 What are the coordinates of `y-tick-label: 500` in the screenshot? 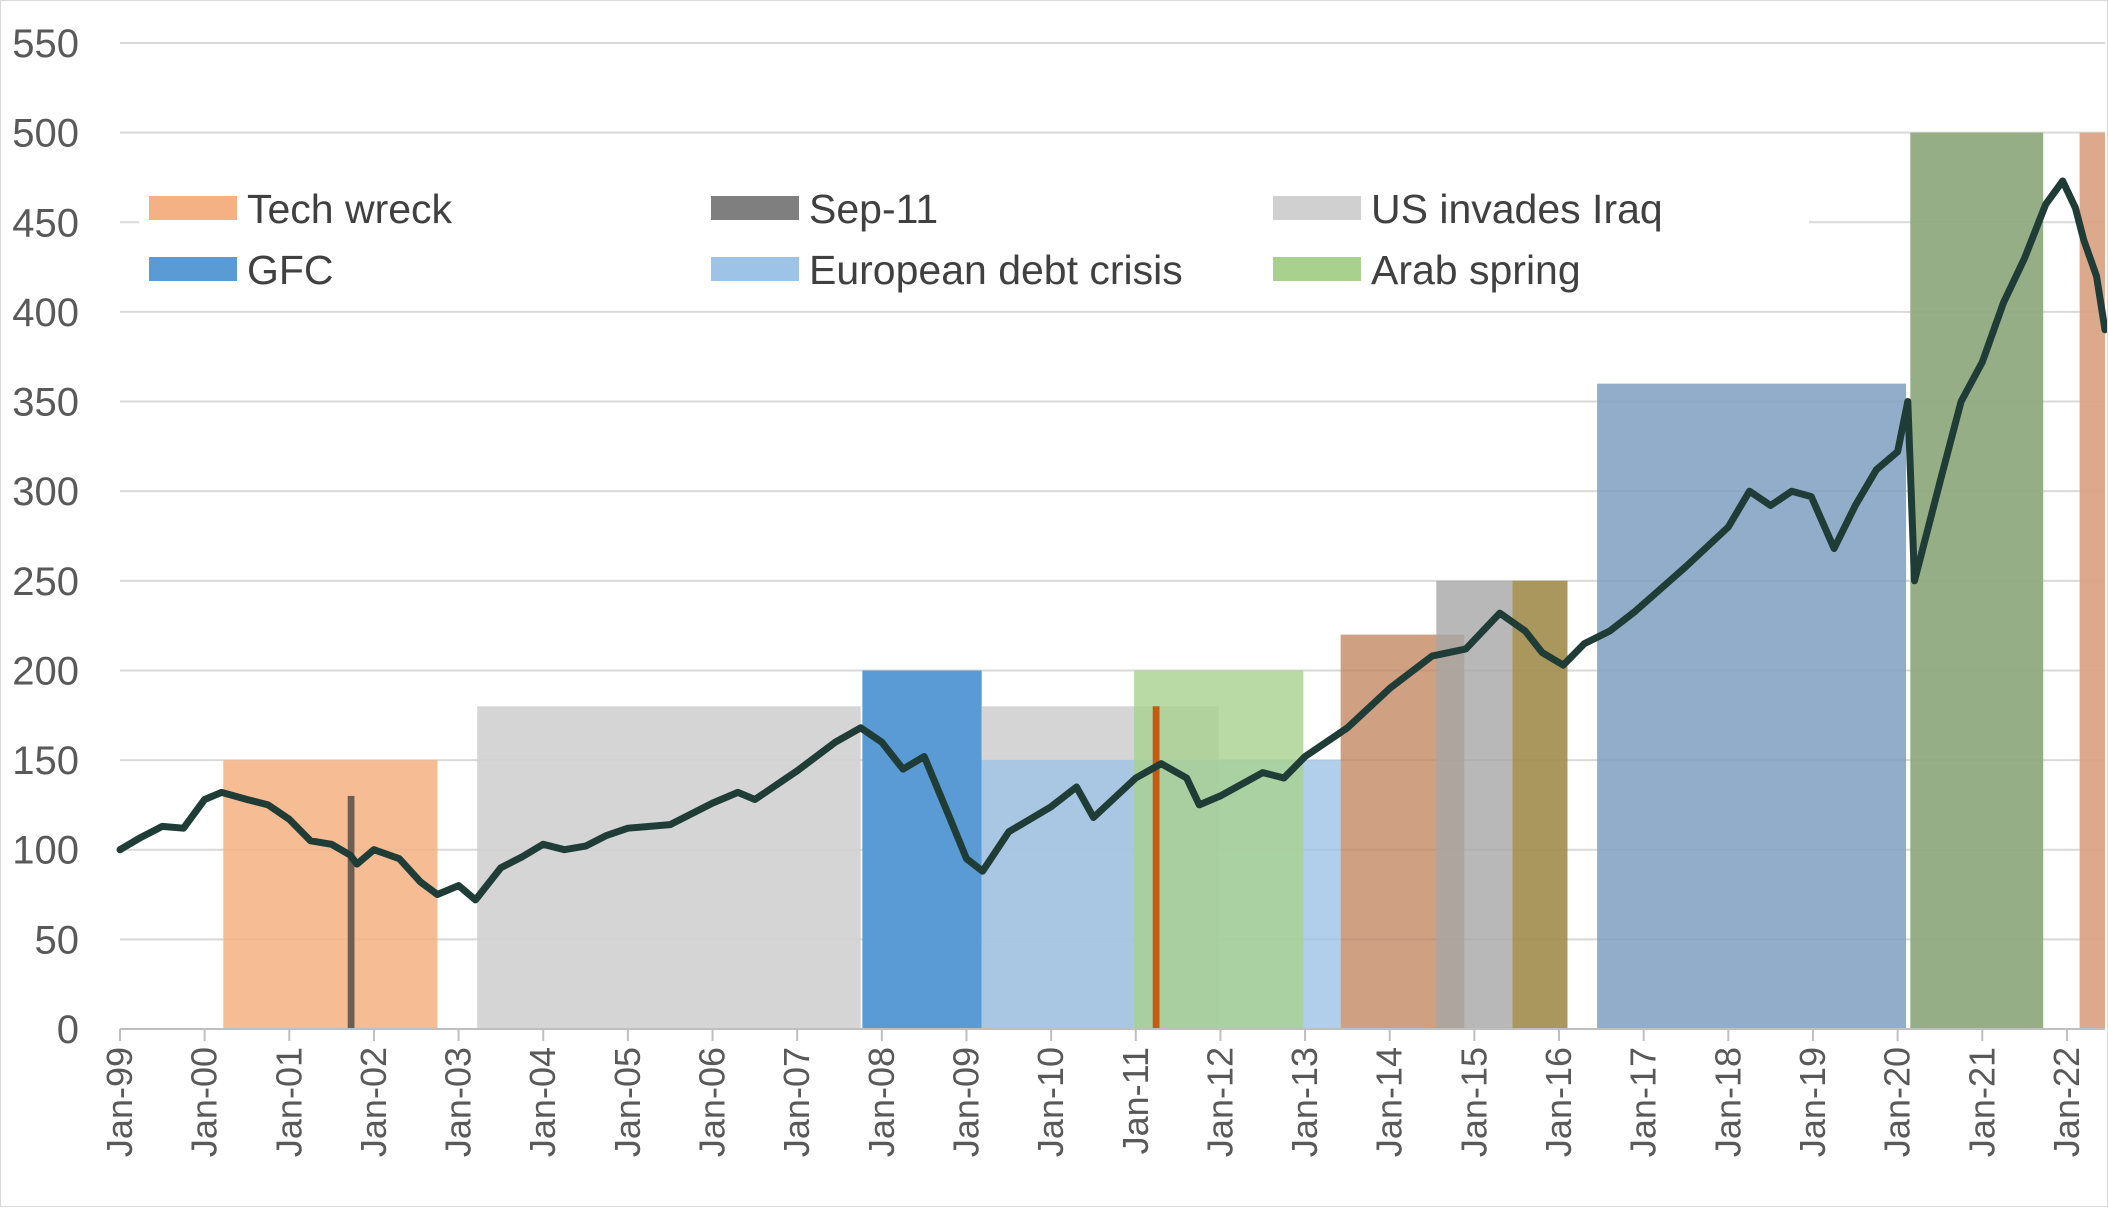 It's located at (45, 134).